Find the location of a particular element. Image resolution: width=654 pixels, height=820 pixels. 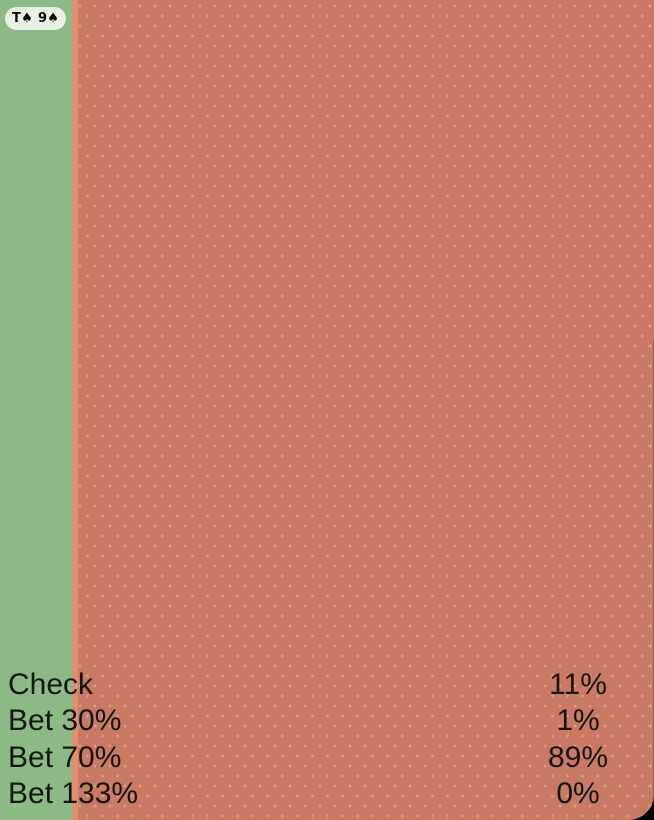

action-frequency: 11% is located at coordinates (578, 684).